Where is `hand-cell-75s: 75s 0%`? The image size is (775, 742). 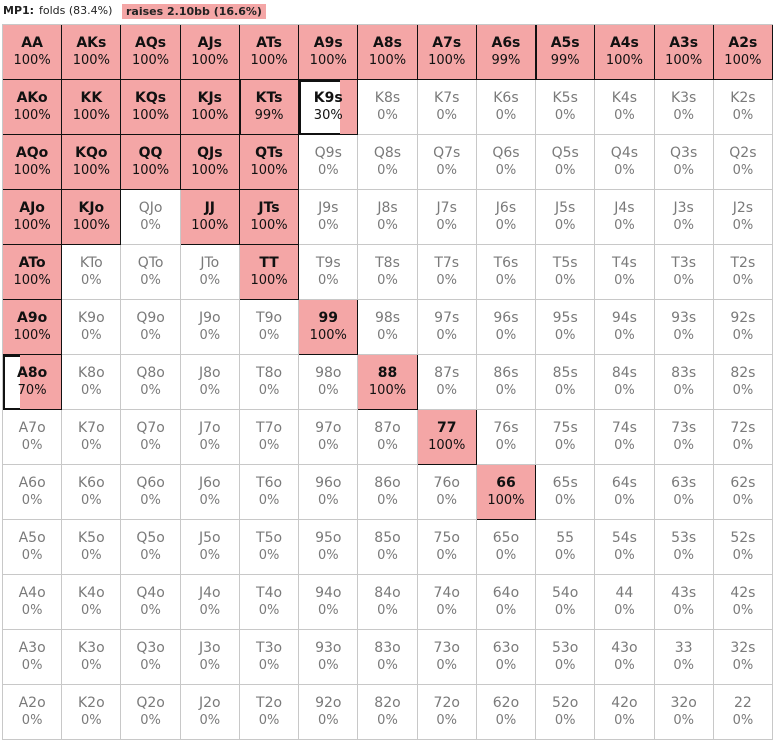
hand-cell-75s: 75s 0% is located at coordinates (566, 437).